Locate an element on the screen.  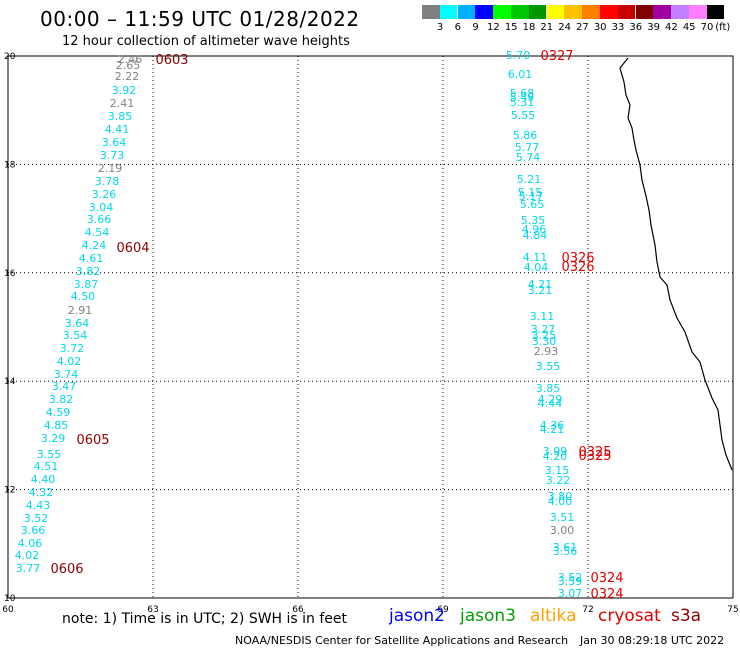
lon-tick-label: 60 is located at coordinates (8, 610).